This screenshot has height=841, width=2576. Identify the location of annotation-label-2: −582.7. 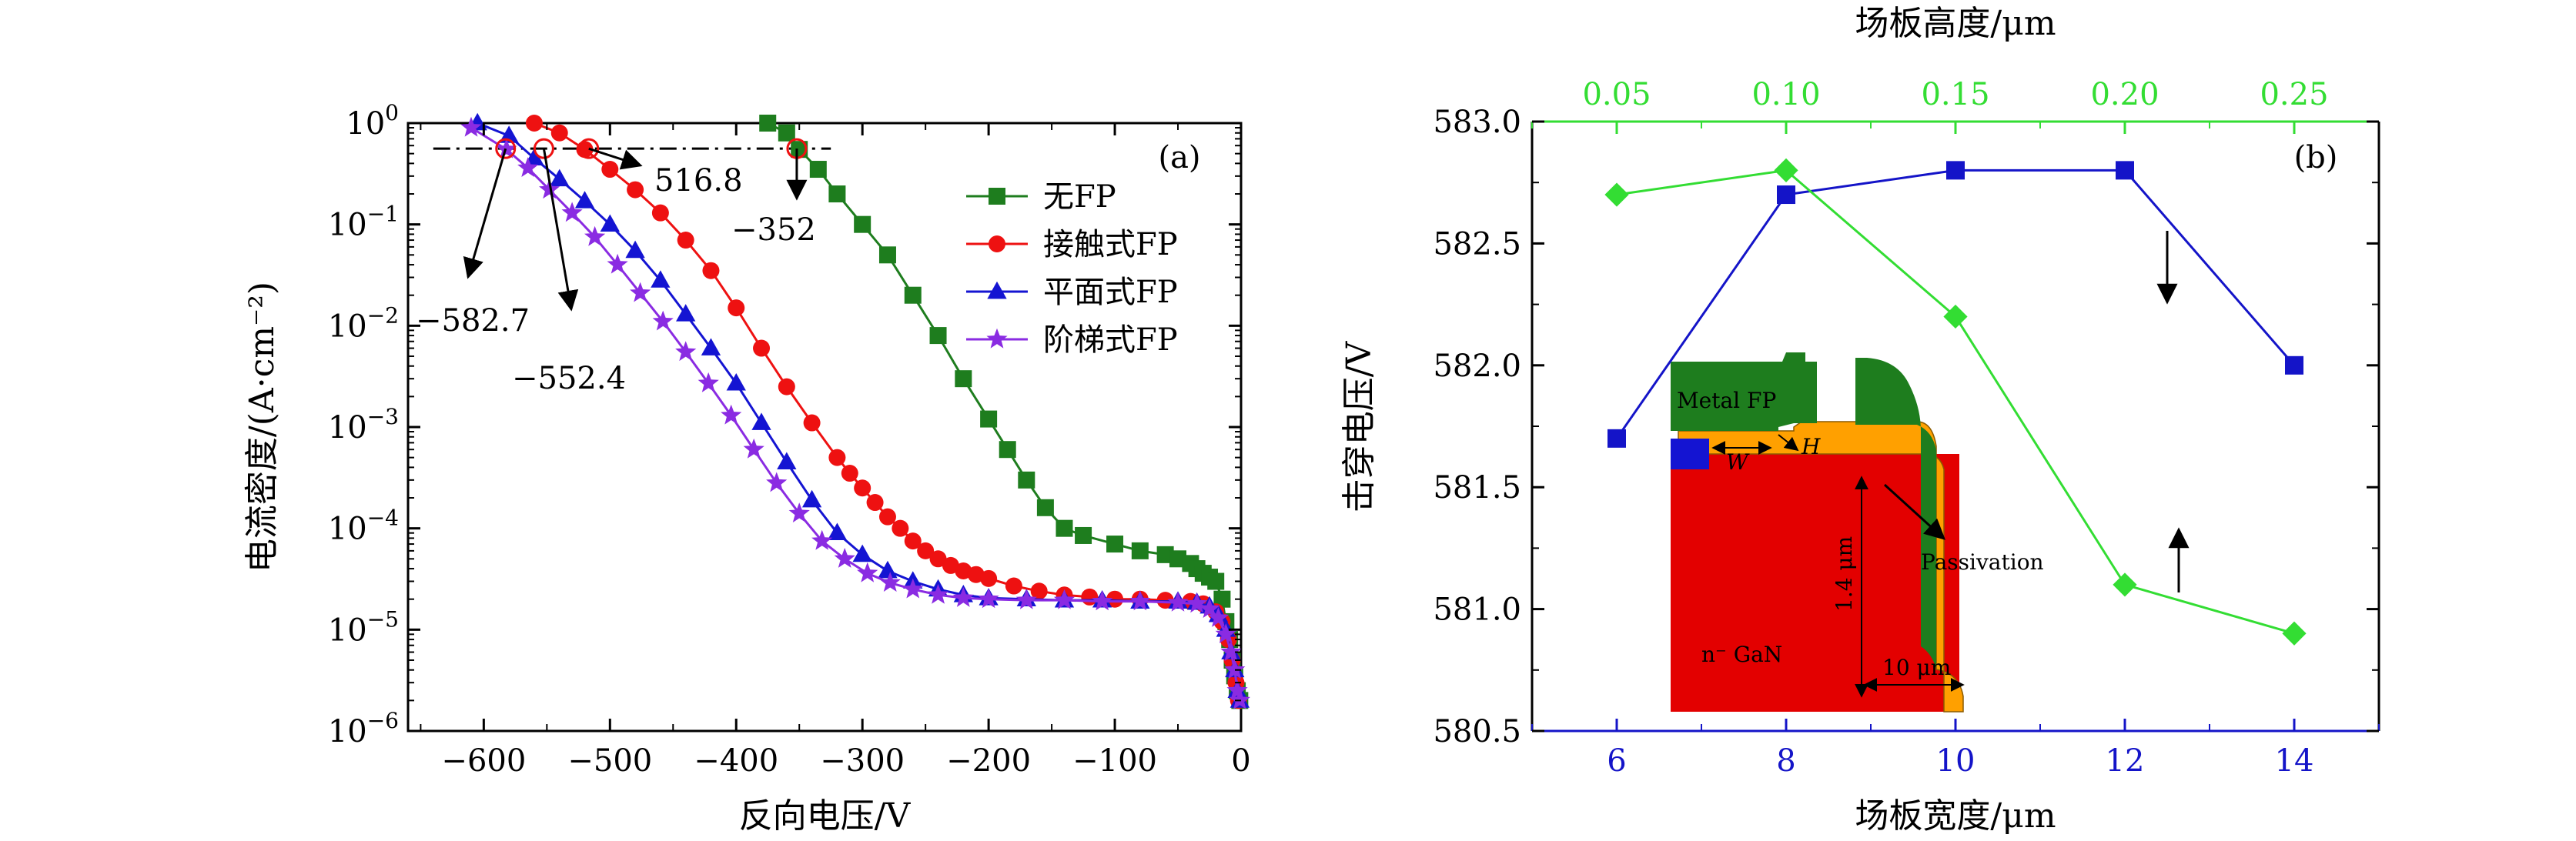
(473, 321).